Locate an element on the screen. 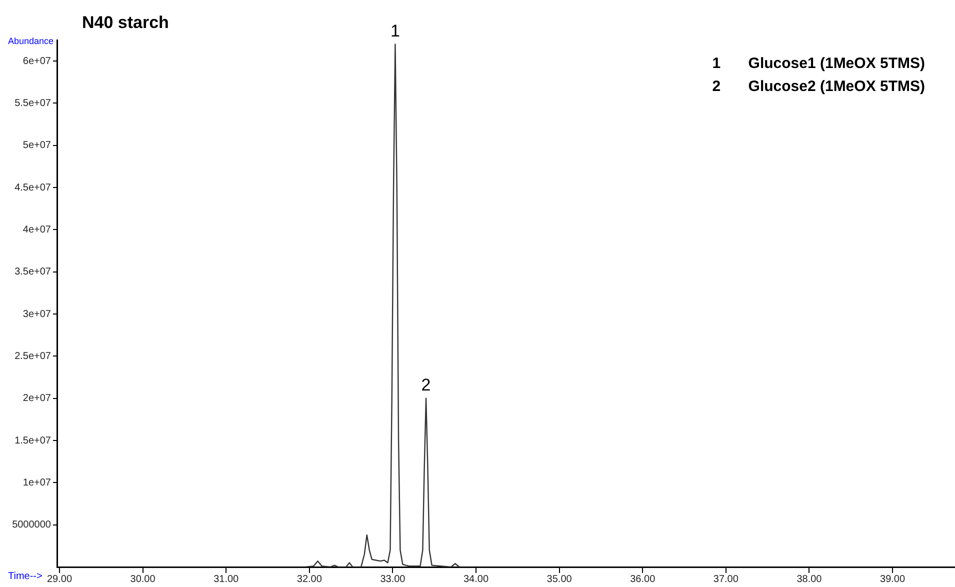  x-axis-title: Time--> is located at coordinates (25, 576).